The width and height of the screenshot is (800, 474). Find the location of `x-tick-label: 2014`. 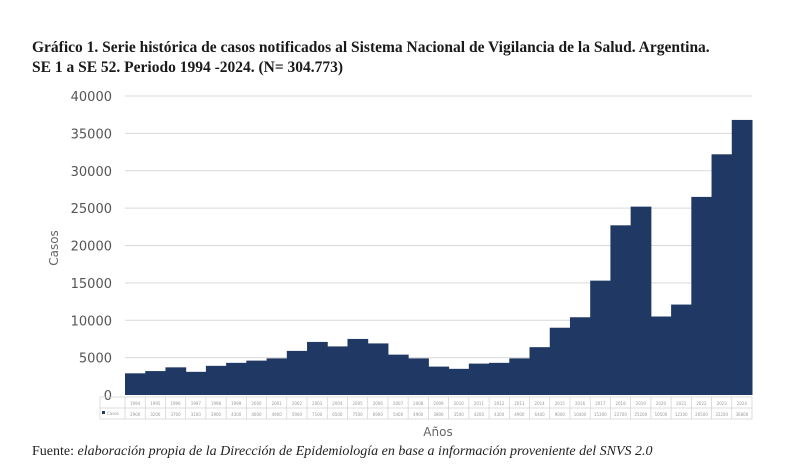

x-tick-label: 2014 is located at coordinates (540, 403).